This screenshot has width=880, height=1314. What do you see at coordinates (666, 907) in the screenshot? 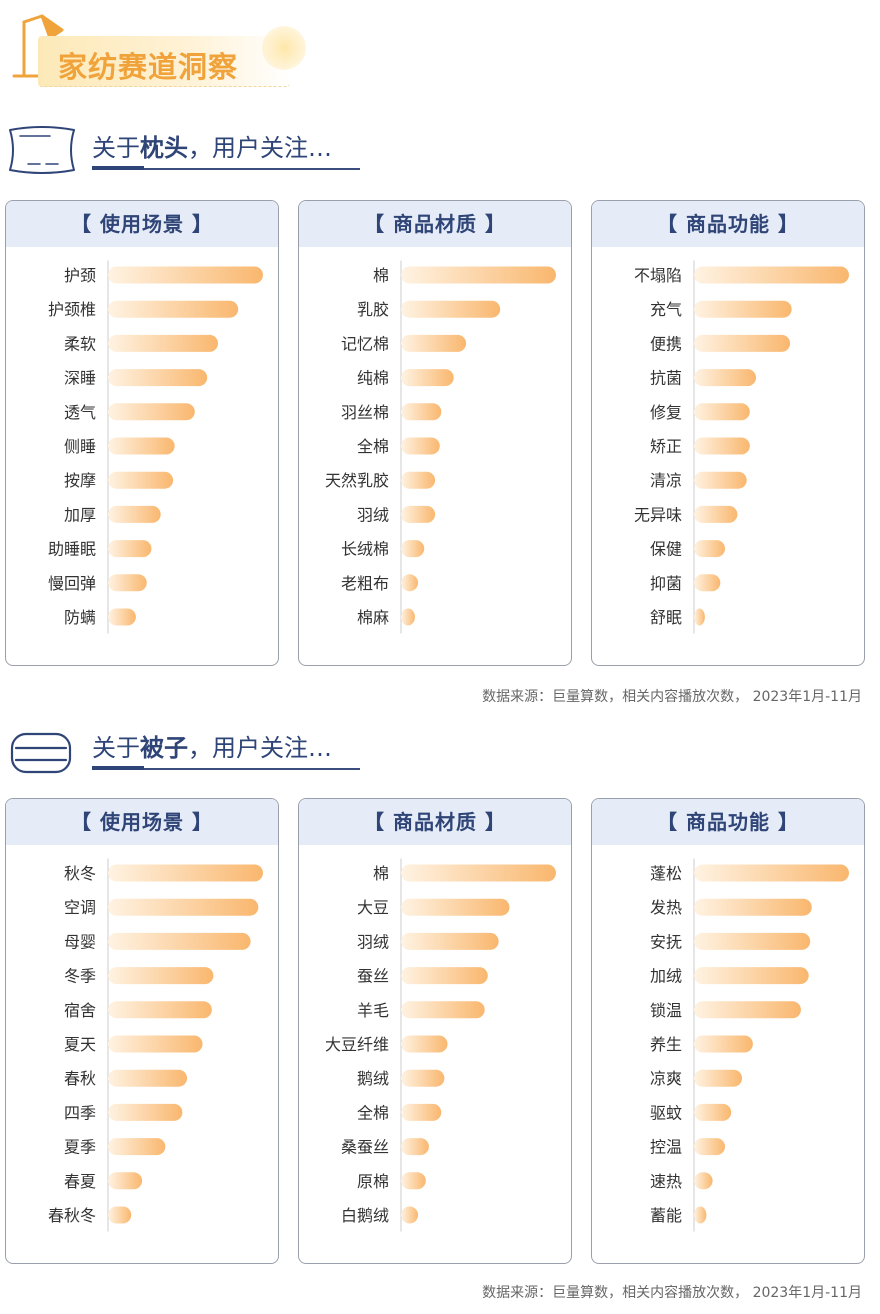
I see `category-label: 发热` at bounding box center [666, 907].